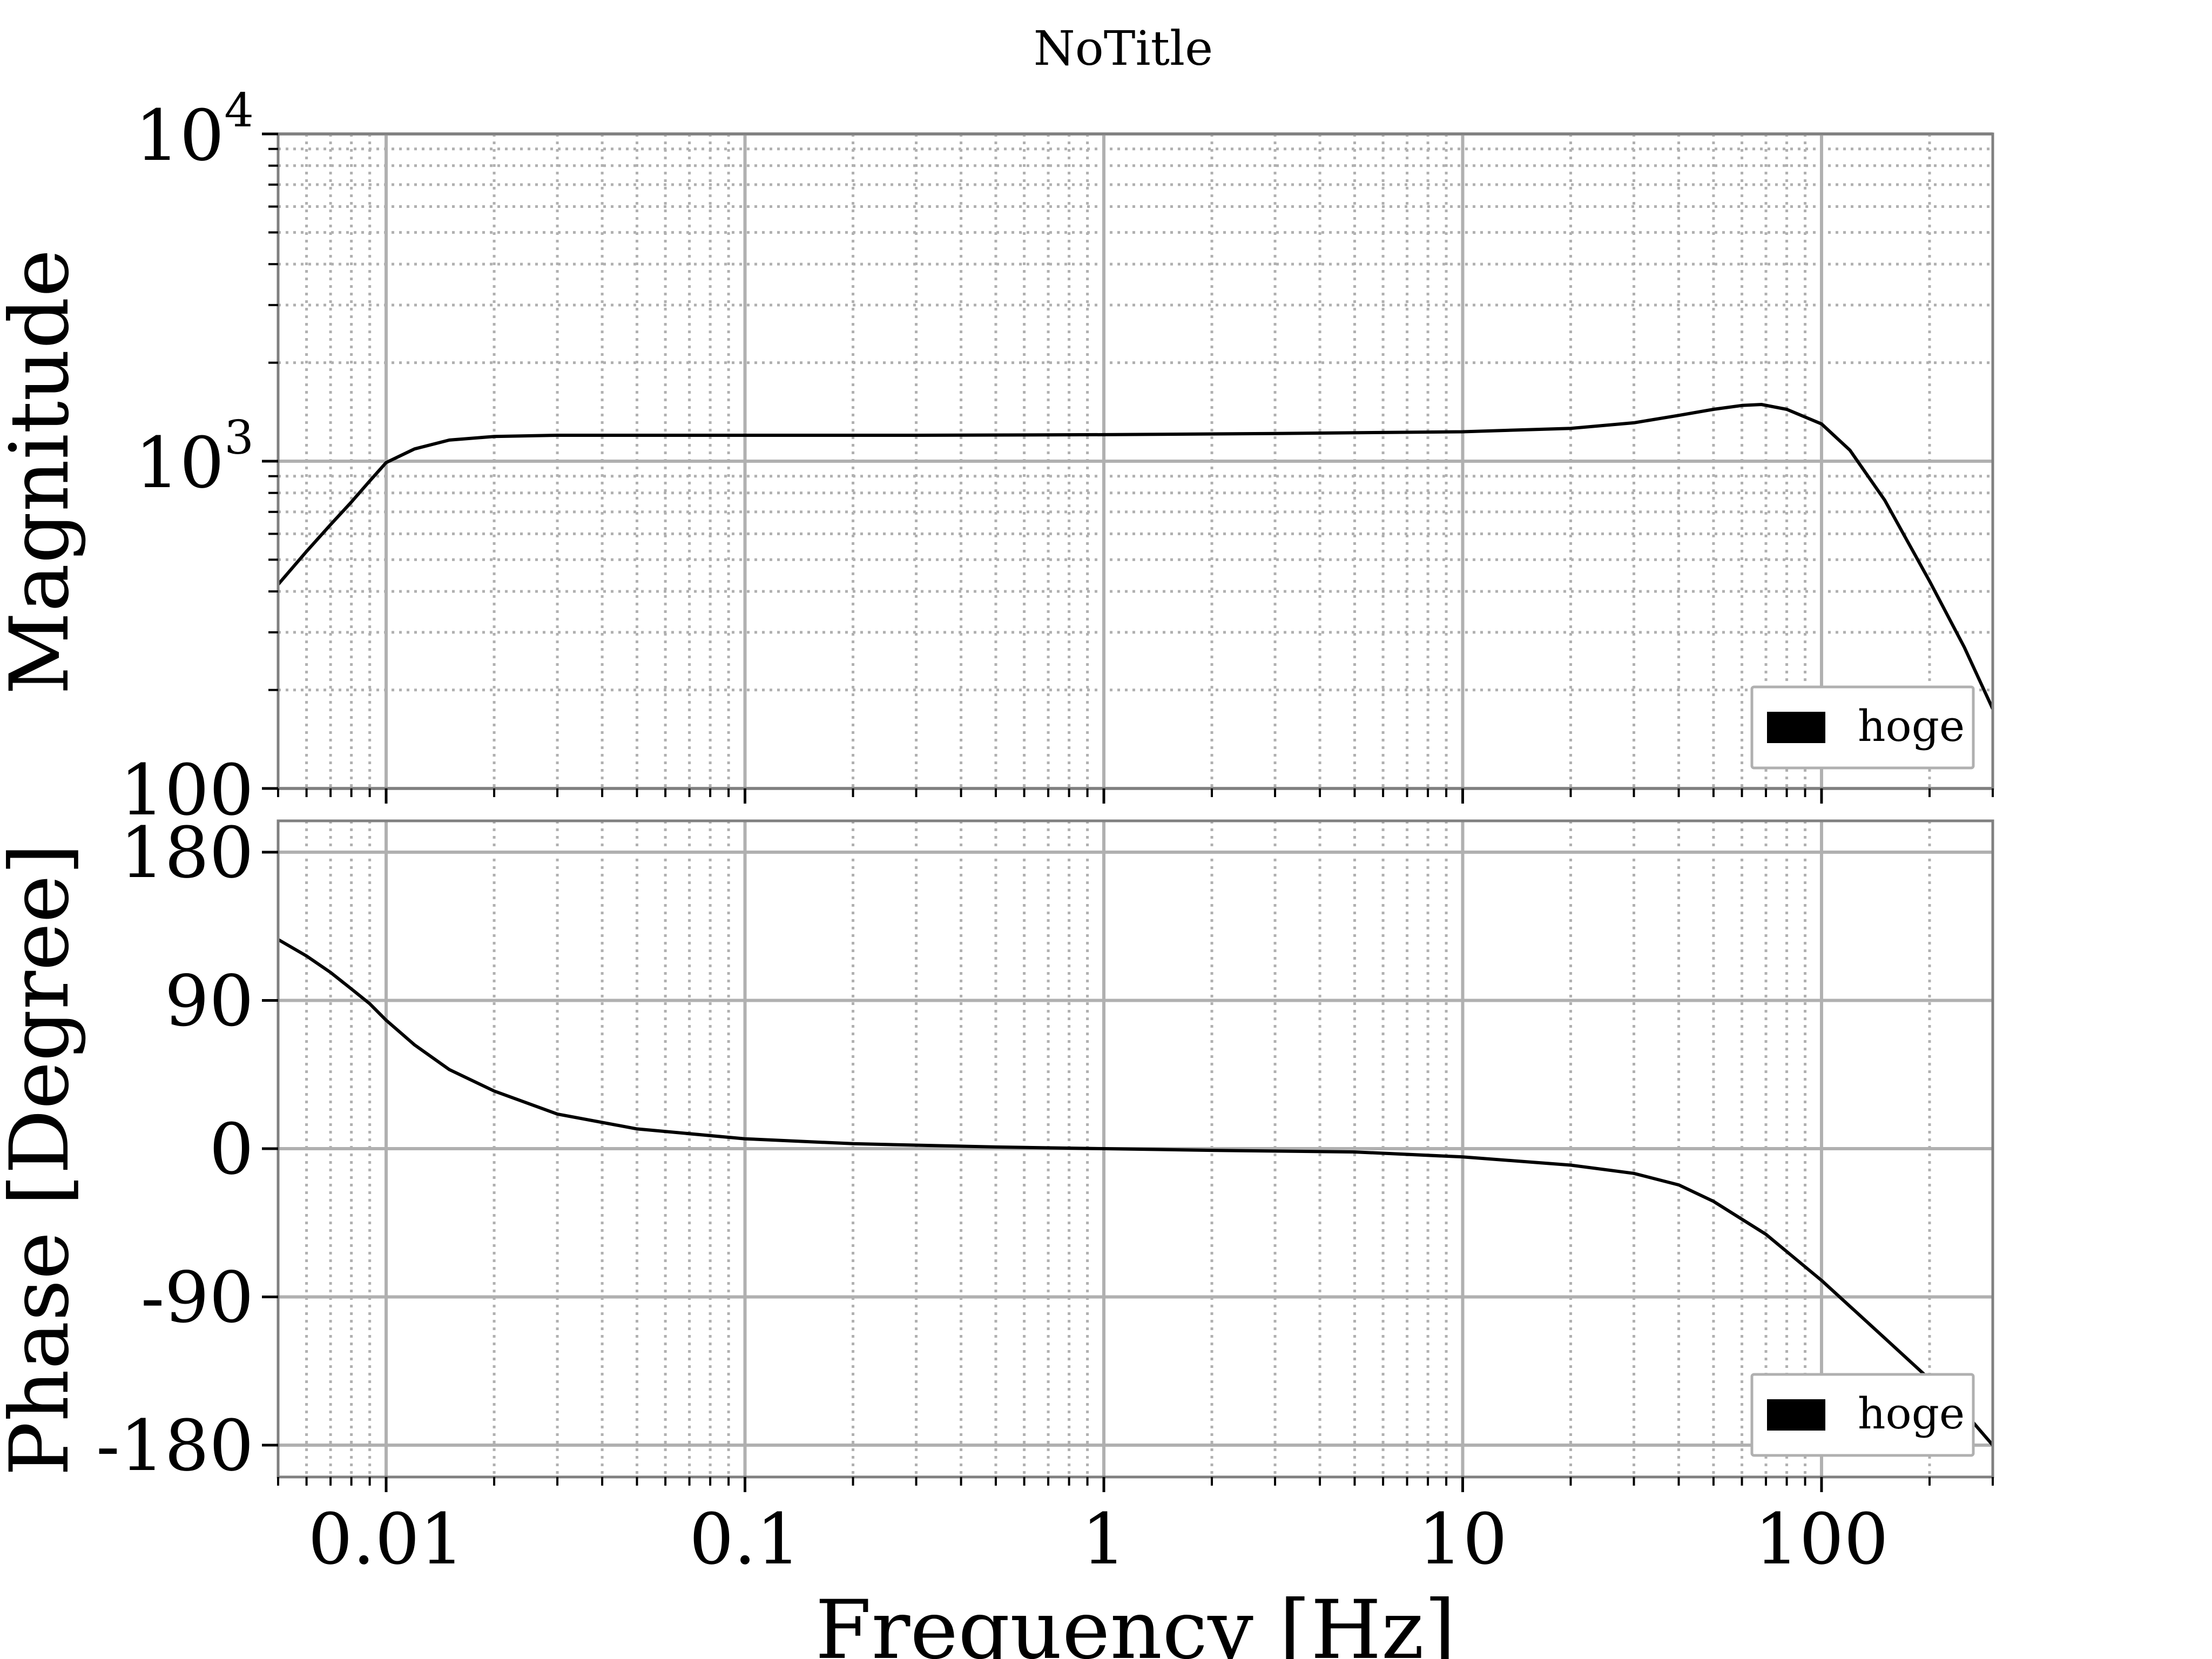 This screenshot has height=1659, width=2212. I want to click on phase-legend-label: hoge, so click(1911, 1413).